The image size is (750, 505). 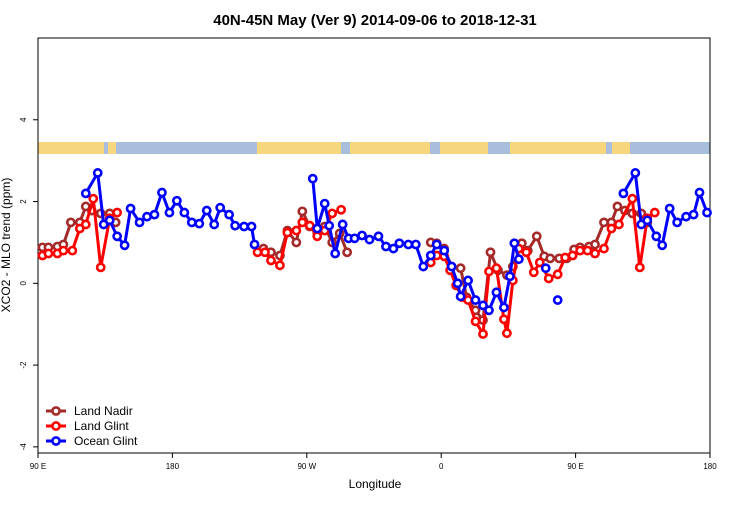 I want to click on land-ocean-strip, so click(x=374, y=148).